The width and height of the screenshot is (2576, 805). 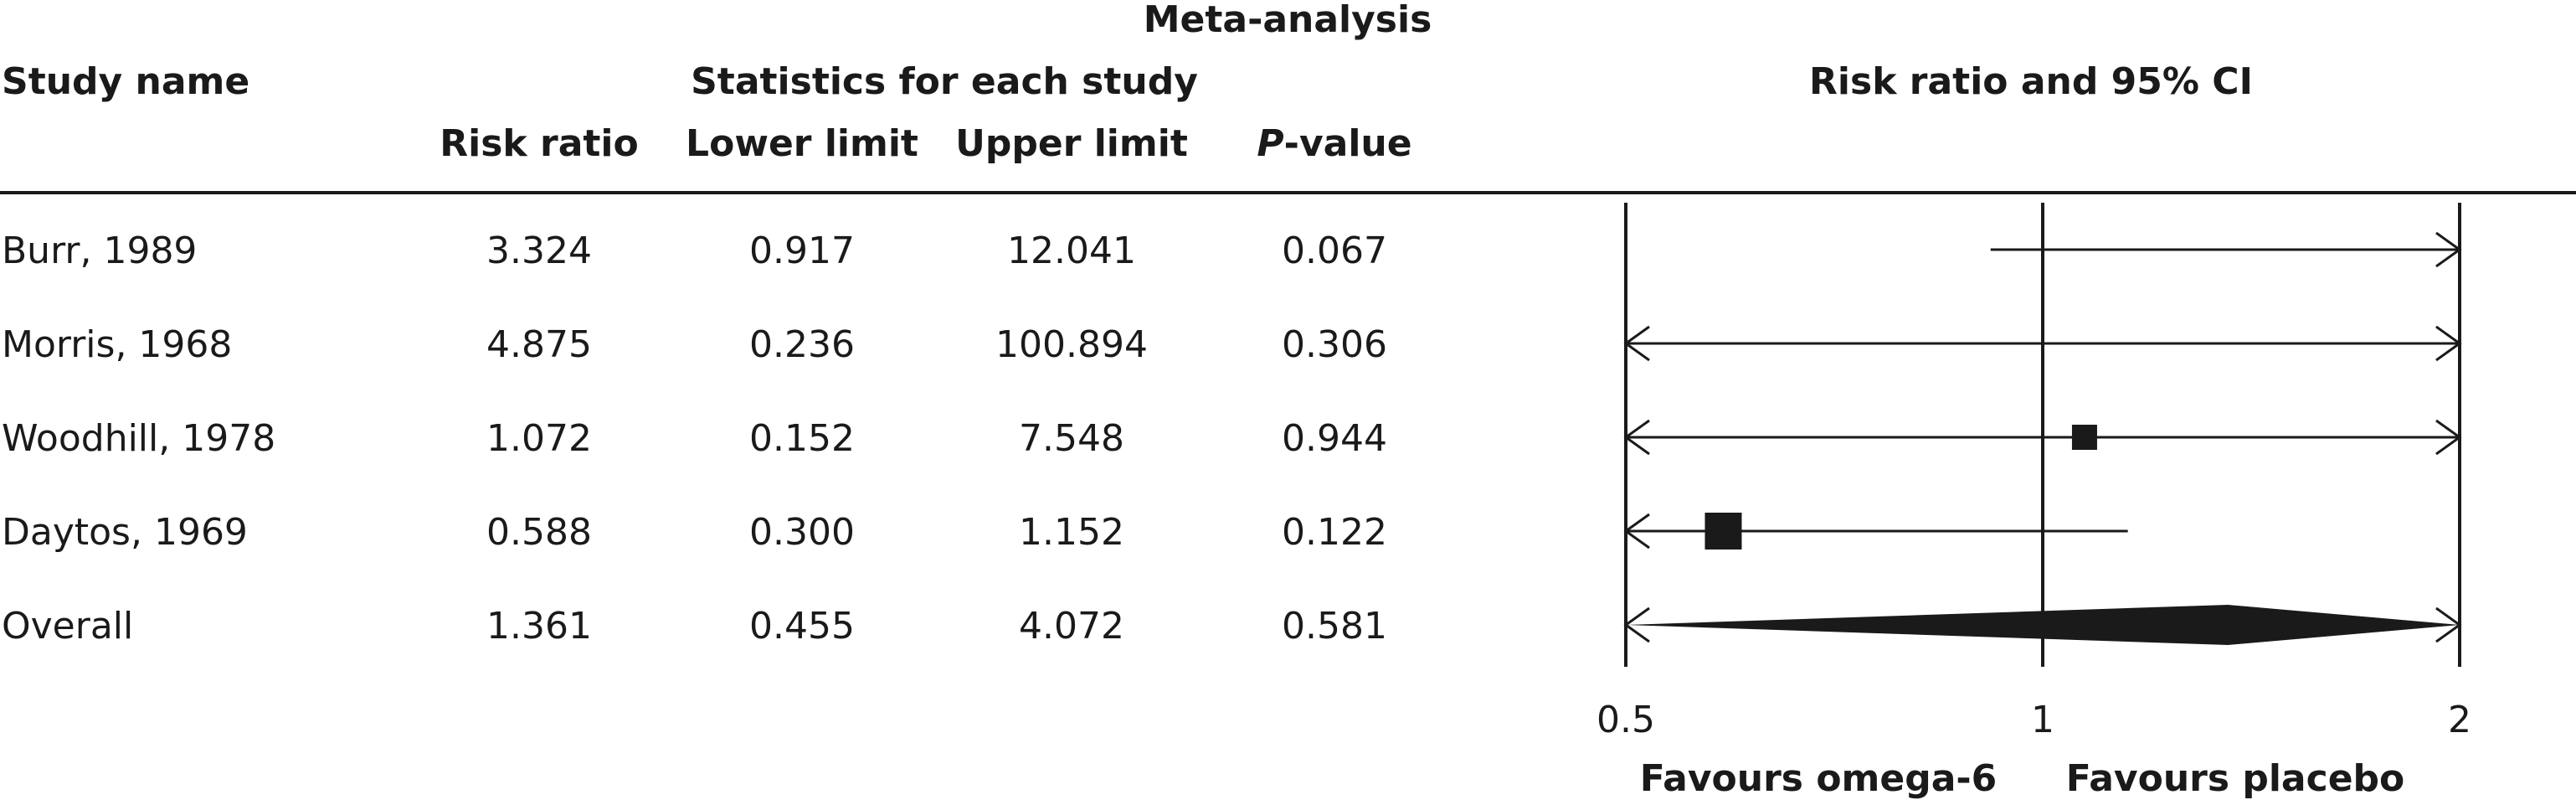 What do you see at coordinates (1335, 345) in the screenshot?
I see `p-value-cell: 0.306` at bounding box center [1335, 345].